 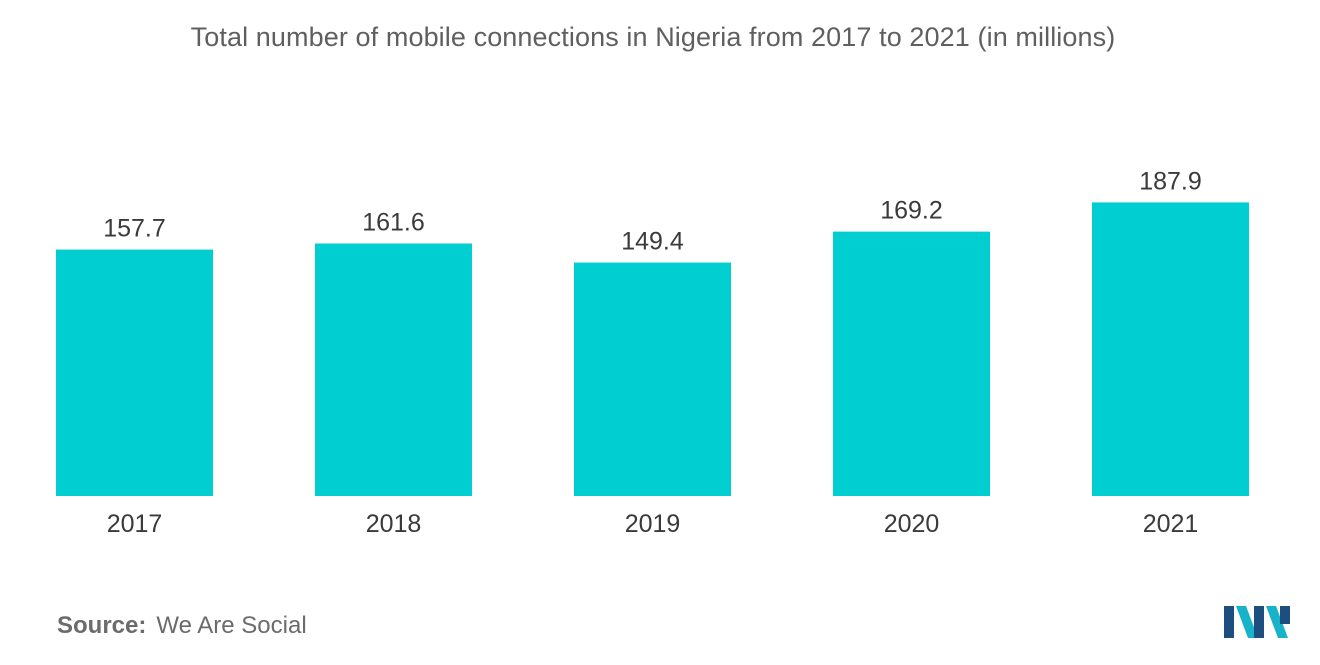 I want to click on bar-2020, so click(x=911, y=363).